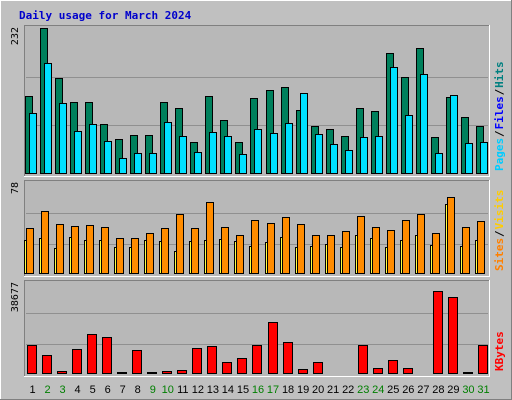  I want to click on day-label: 12, so click(198, 390).